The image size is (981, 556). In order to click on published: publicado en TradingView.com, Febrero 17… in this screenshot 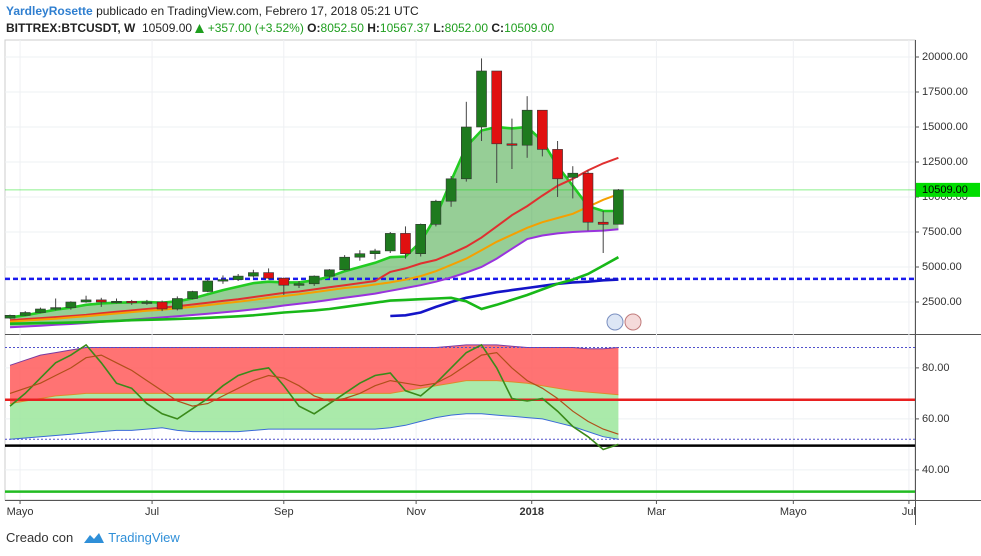, I will do `click(257, 11)`.